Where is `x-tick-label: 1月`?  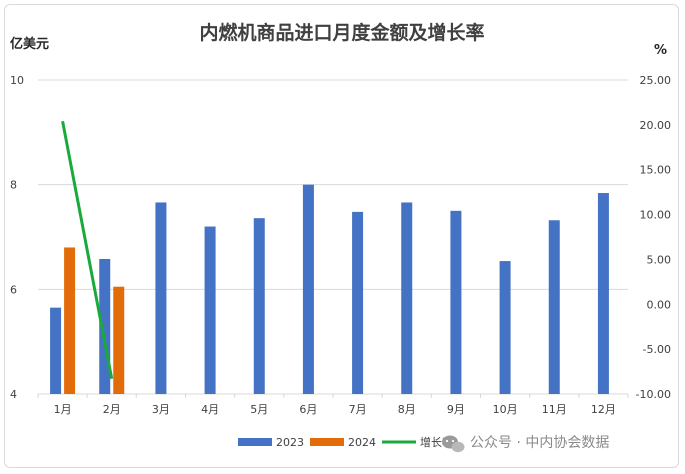 x-tick-label: 1月 is located at coordinates (63, 409).